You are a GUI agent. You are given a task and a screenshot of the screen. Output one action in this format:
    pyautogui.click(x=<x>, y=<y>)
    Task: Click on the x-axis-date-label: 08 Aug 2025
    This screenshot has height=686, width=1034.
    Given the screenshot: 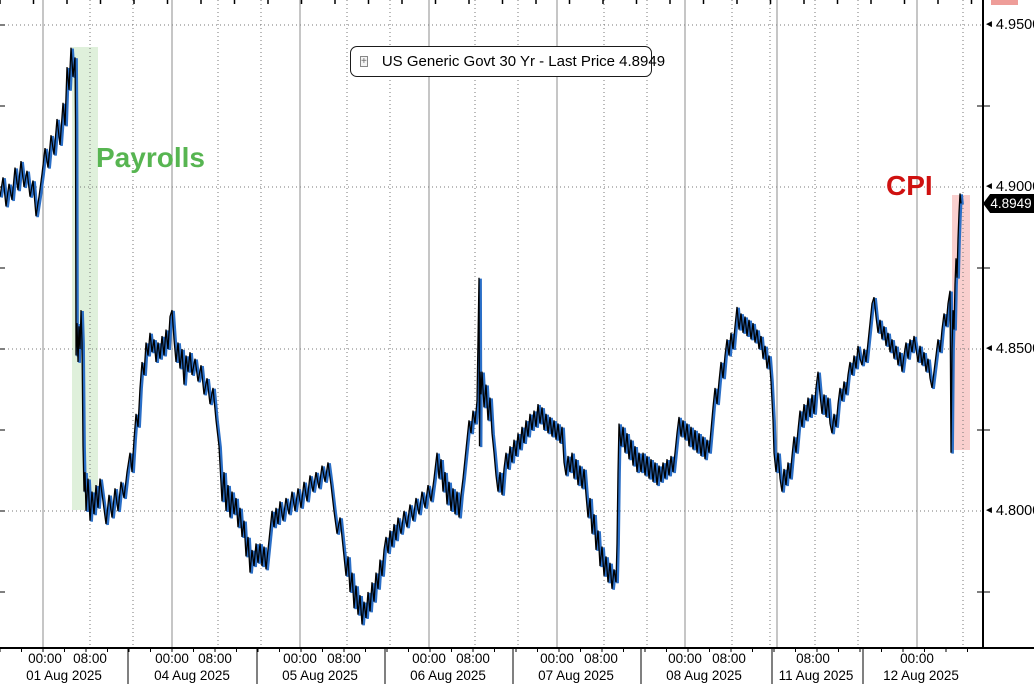 What is the action you would take?
    pyautogui.click(x=704, y=675)
    